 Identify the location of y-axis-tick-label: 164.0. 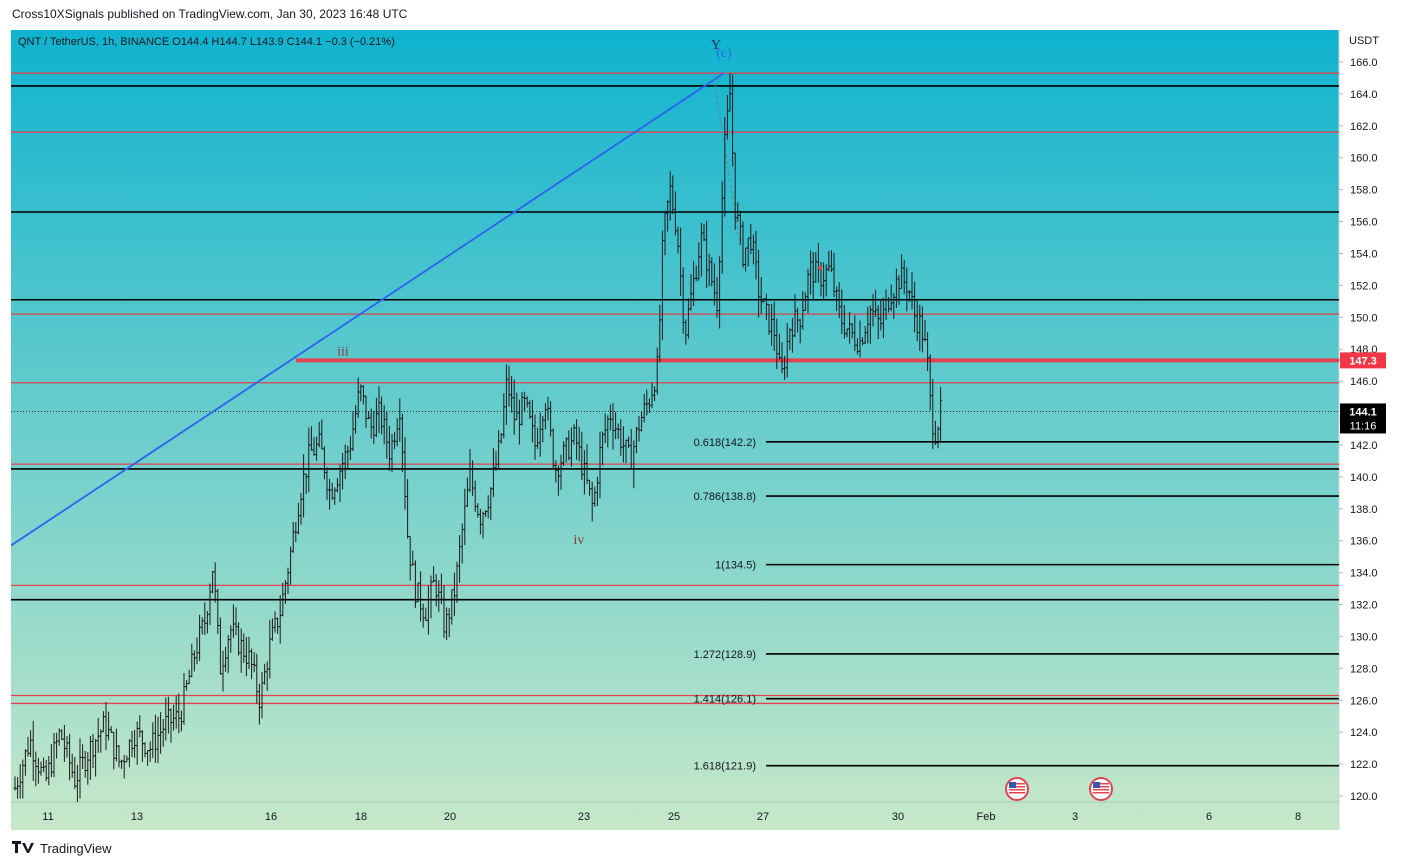
(1364, 95).